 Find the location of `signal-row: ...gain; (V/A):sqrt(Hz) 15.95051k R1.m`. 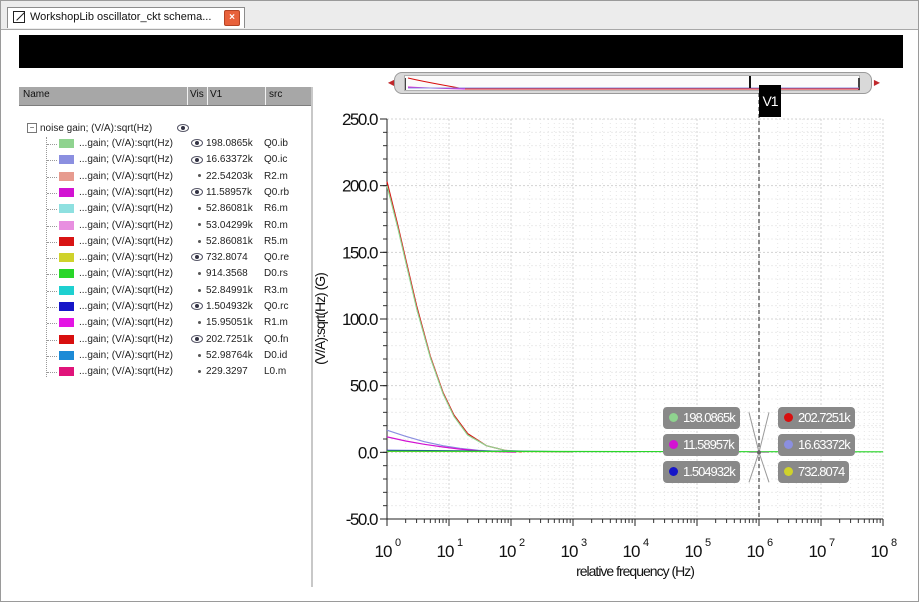

signal-row: ...gain; (V/A):sqrt(Hz) 15.95051k R1.m is located at coordinates (178, 323).